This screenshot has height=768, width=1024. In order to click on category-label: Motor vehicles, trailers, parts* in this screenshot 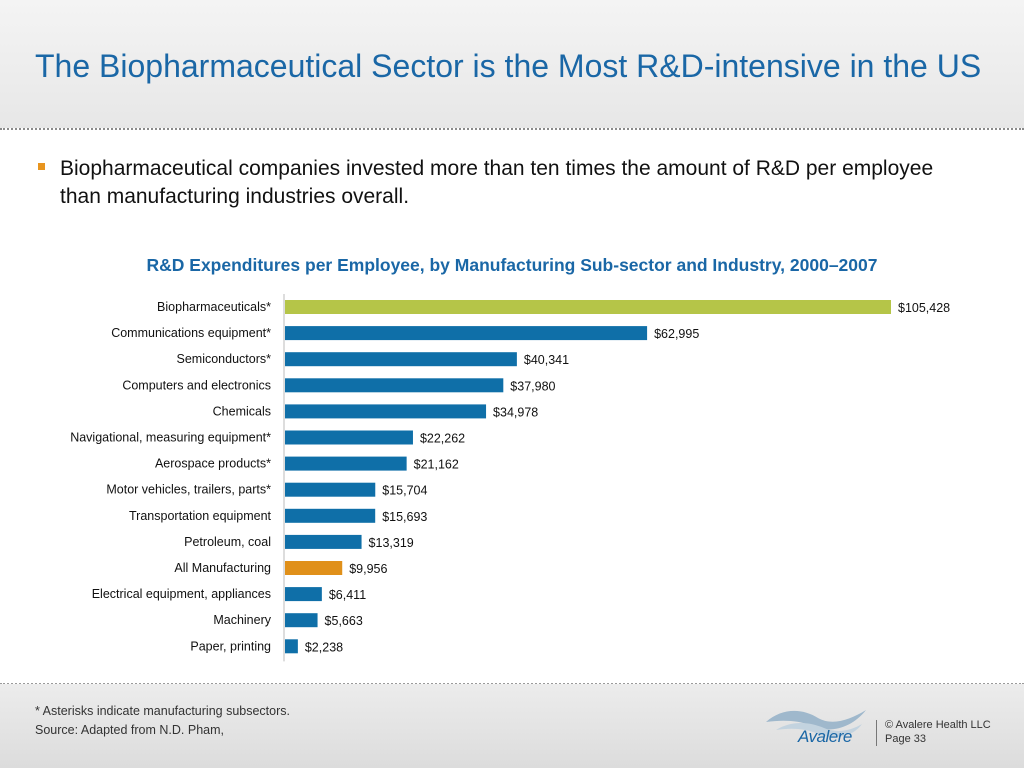, I will do `click(188, 490)`.